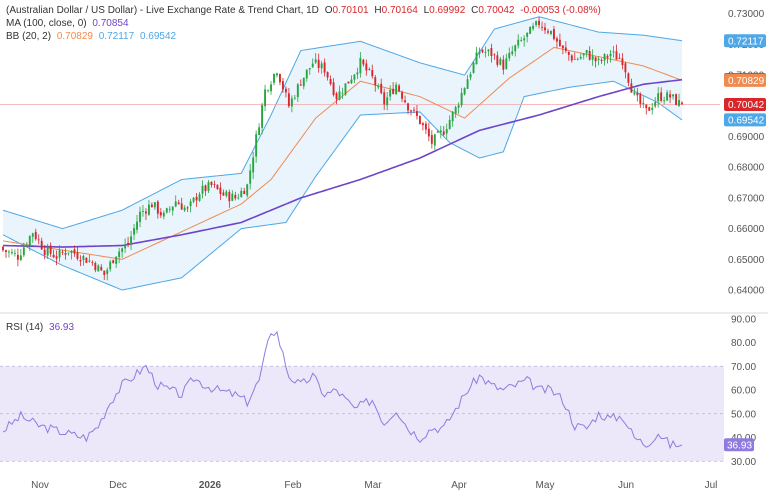  Describe the element at coordinates (746, 260) in the screenshot. I see `price-tick-label: 0.65000` at that location.